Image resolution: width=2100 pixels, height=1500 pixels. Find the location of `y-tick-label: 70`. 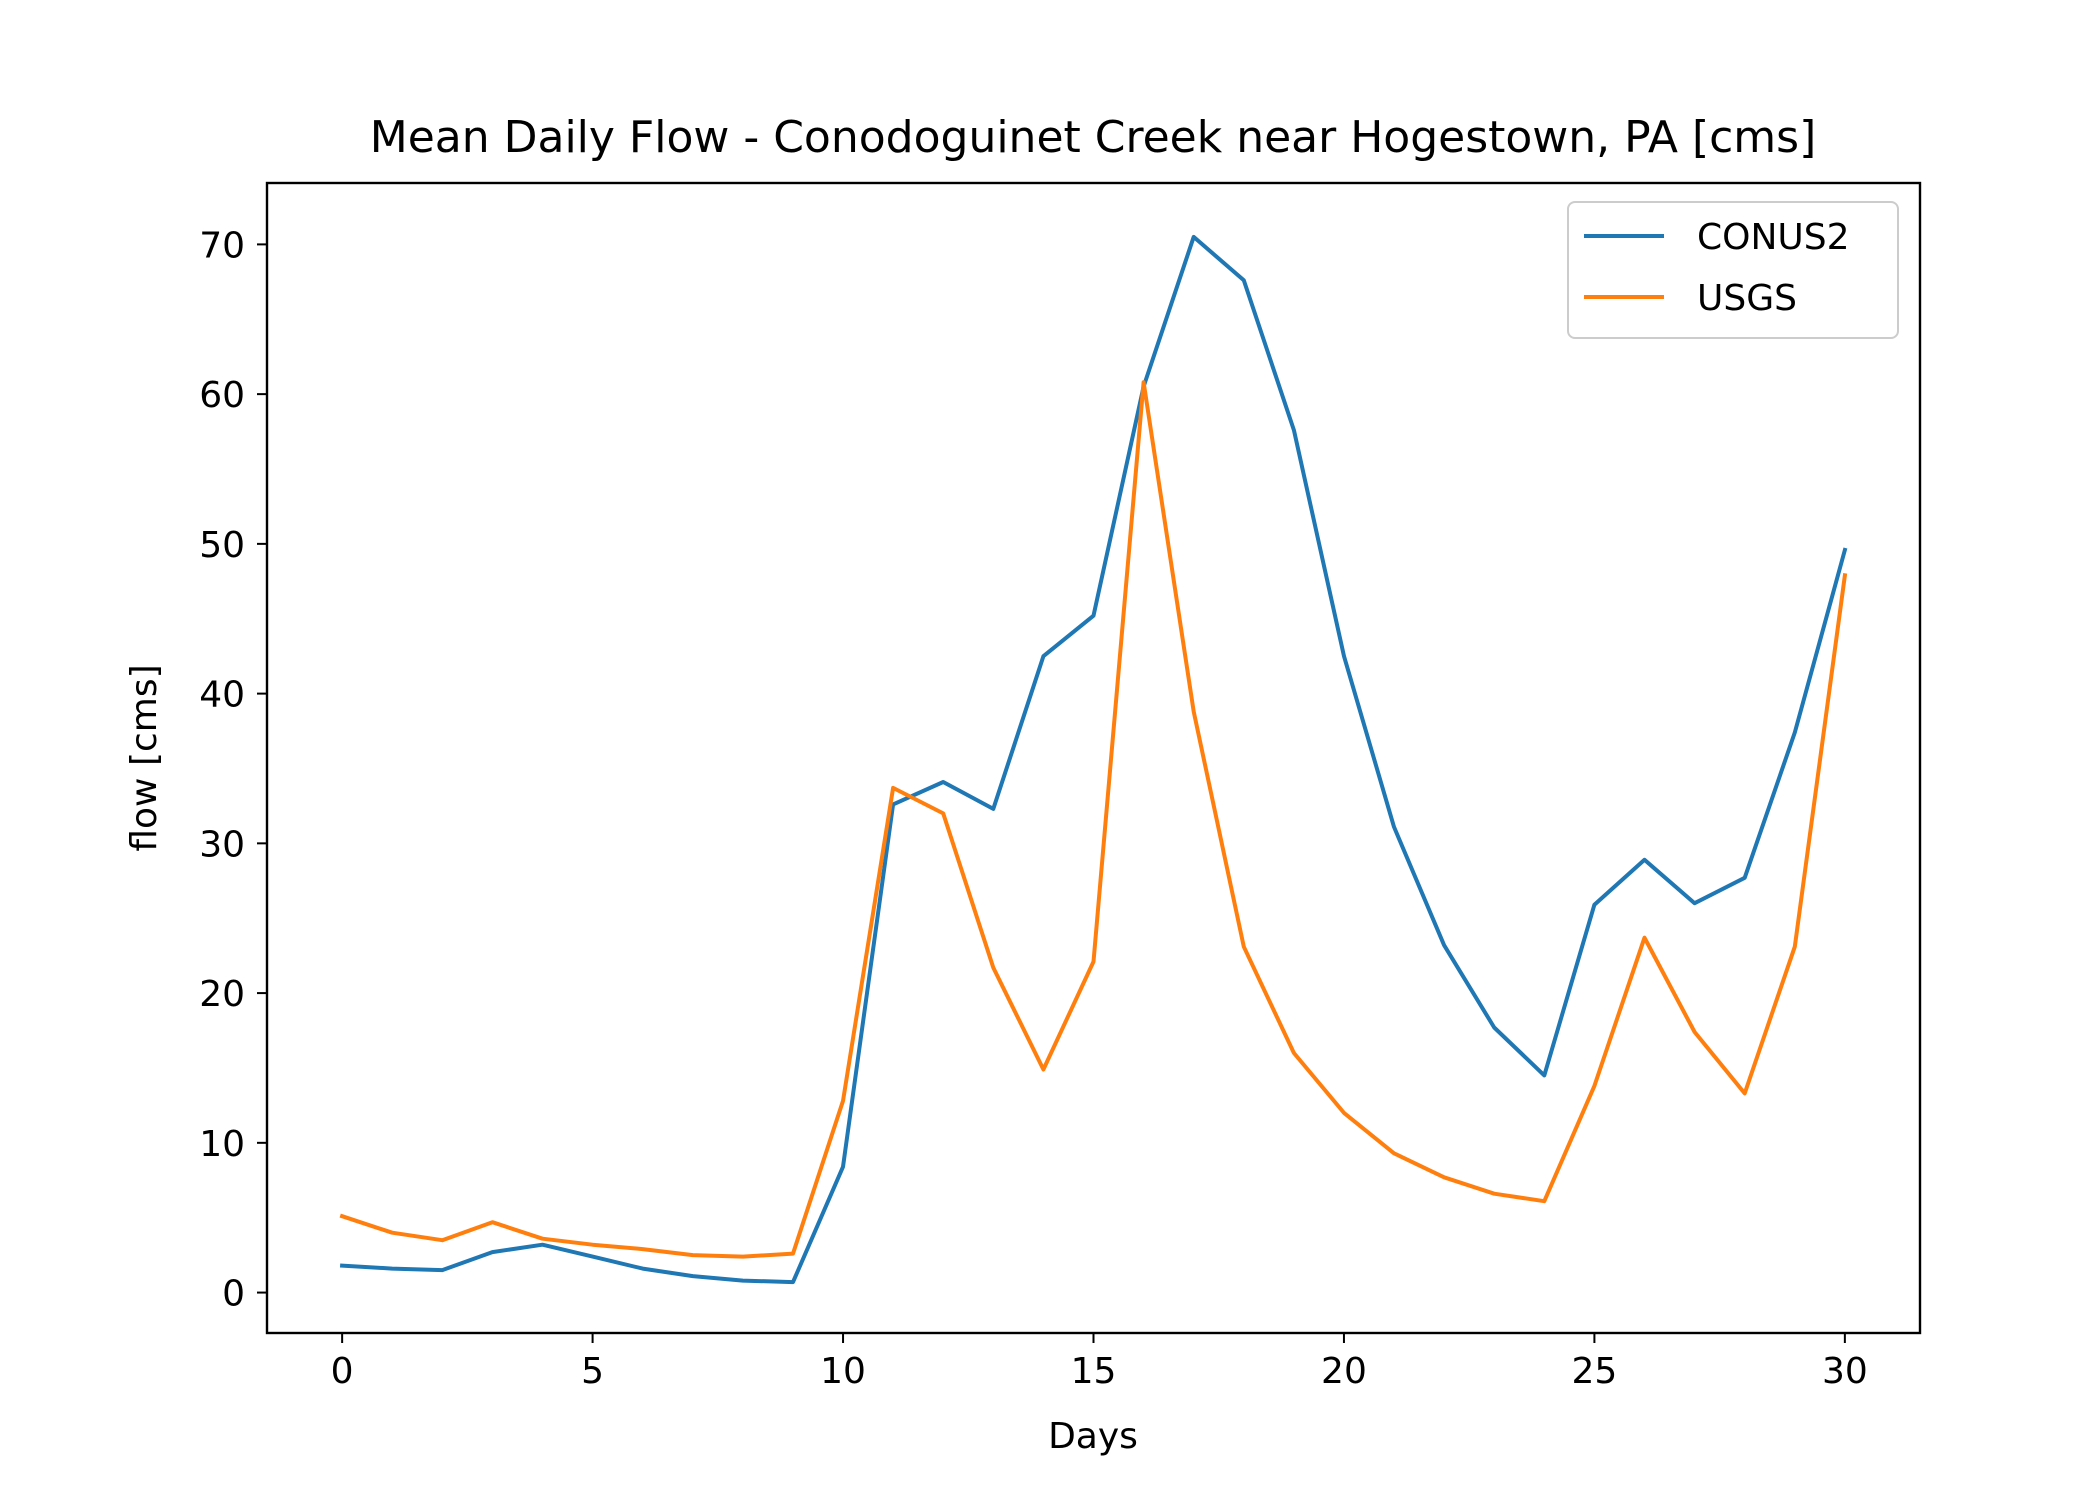

y-tick-label: 70 is located at coordinates (222, 245).